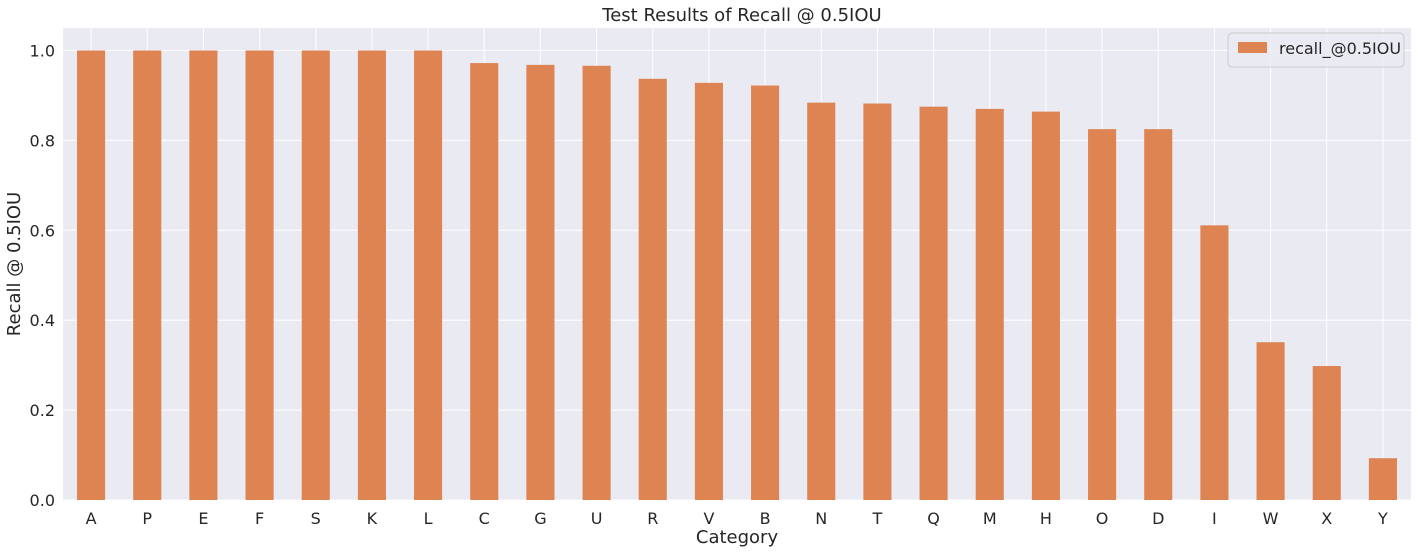 The height and width of the screenshot is (554, 1418). I want to click on bar-L, so click(428, 275).